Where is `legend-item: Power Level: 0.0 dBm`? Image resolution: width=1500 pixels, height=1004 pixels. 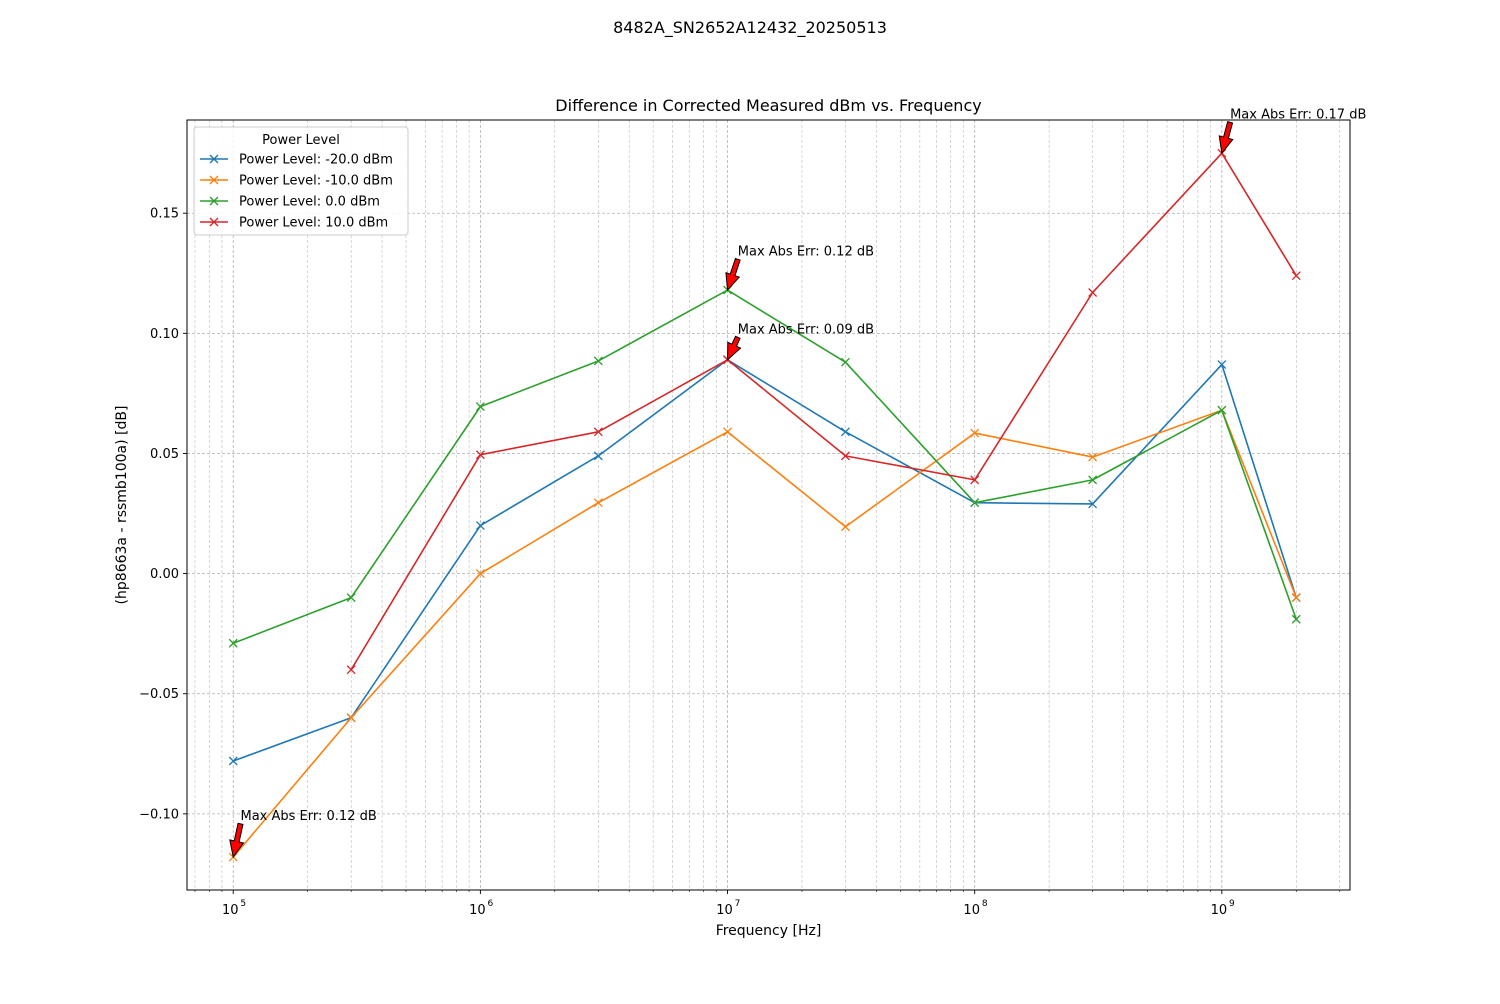 legend-item: Power Level: 0.0 dBm is located at coordinates (290, 202).